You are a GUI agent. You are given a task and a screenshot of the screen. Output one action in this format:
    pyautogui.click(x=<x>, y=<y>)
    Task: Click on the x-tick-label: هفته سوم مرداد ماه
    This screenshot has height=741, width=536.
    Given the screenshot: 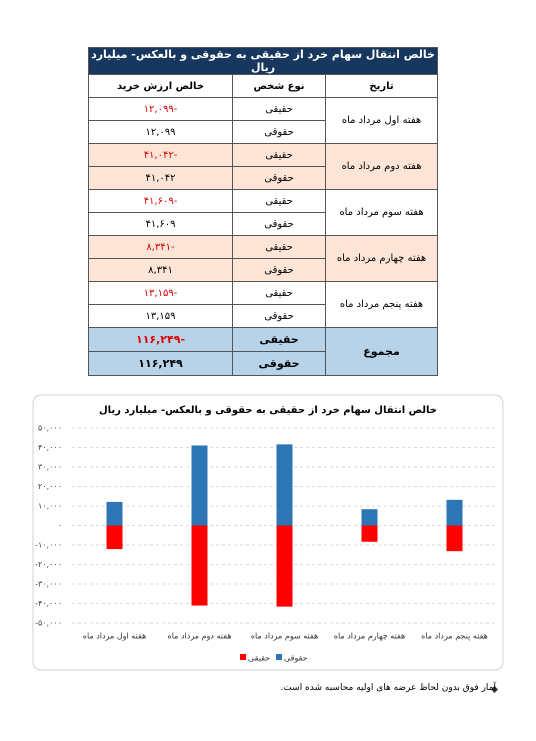 What is the action you would take?
    pyautogui.click(x=284, y=636)
    